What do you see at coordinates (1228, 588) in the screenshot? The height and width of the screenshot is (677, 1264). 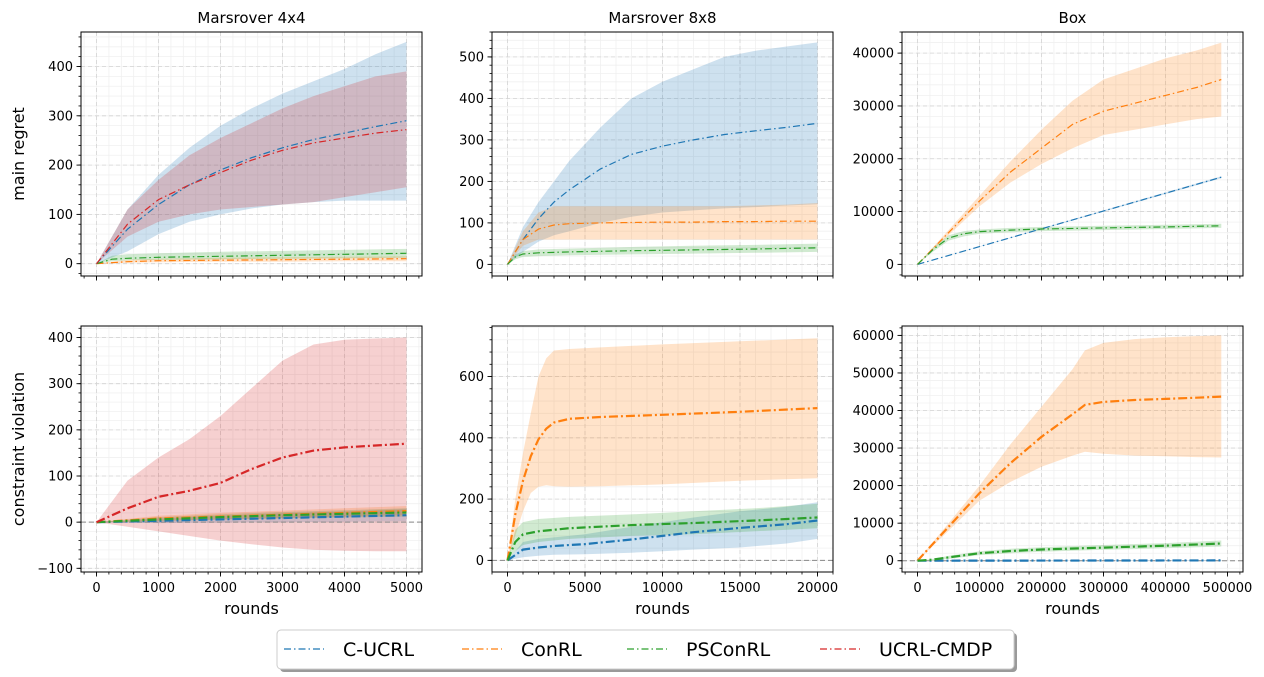 I see `x-tick-label: 500000` at bounding box center [1228, 588].